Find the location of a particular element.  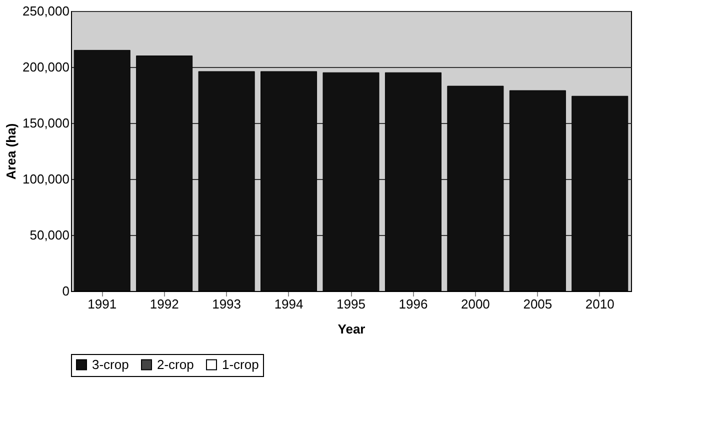

x-tick-label: 2000 is located at coordinates (475, 304).